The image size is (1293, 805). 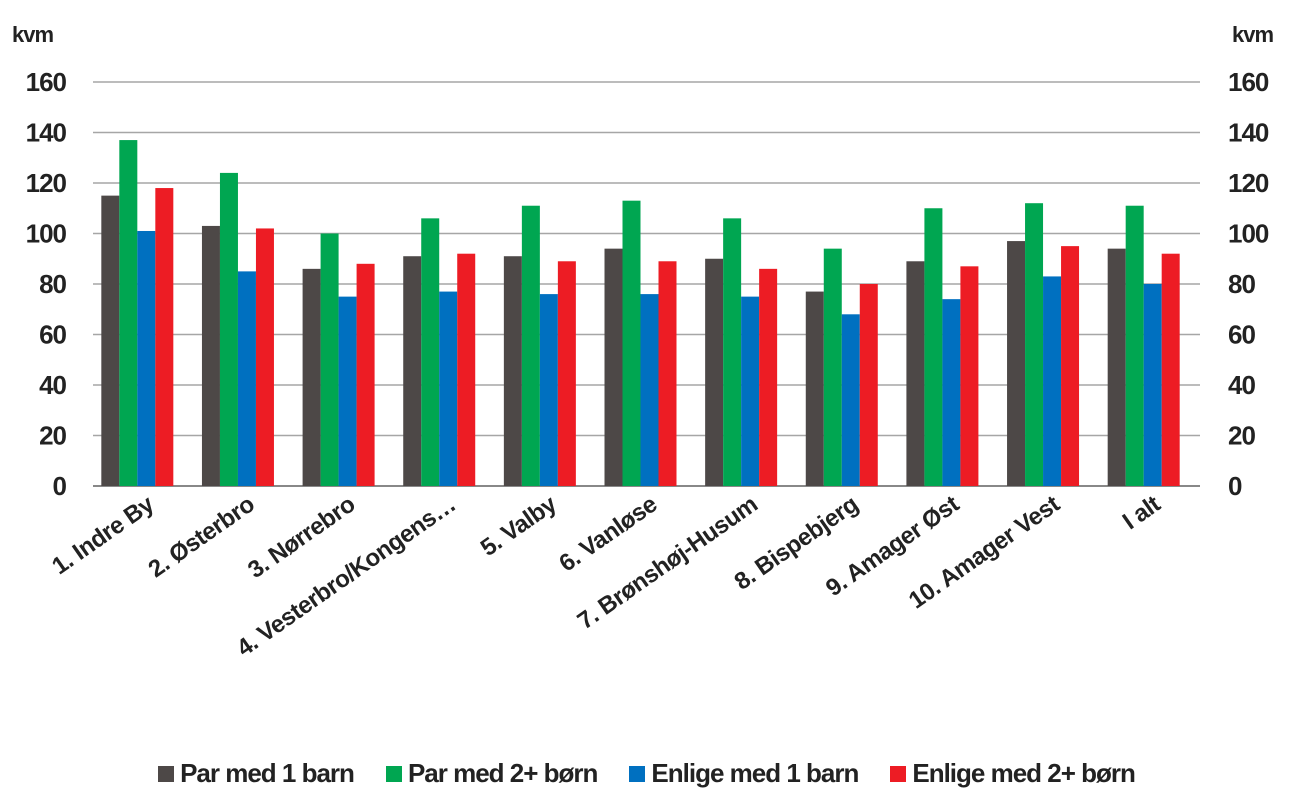 What do you see at coordinates (502, 773) in the screenshot?
I see `legend-label: Par med 2+ børn` at bounding box center [502, 773].